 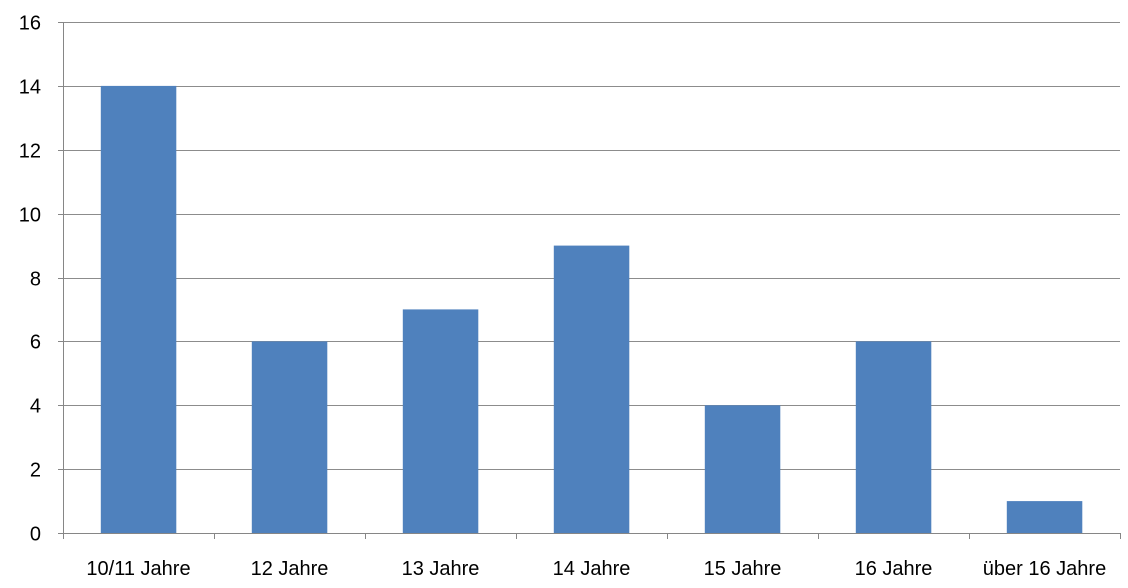 I want to click on x-tick-label: 10/11 Jahre, so click(x=138, y=569).